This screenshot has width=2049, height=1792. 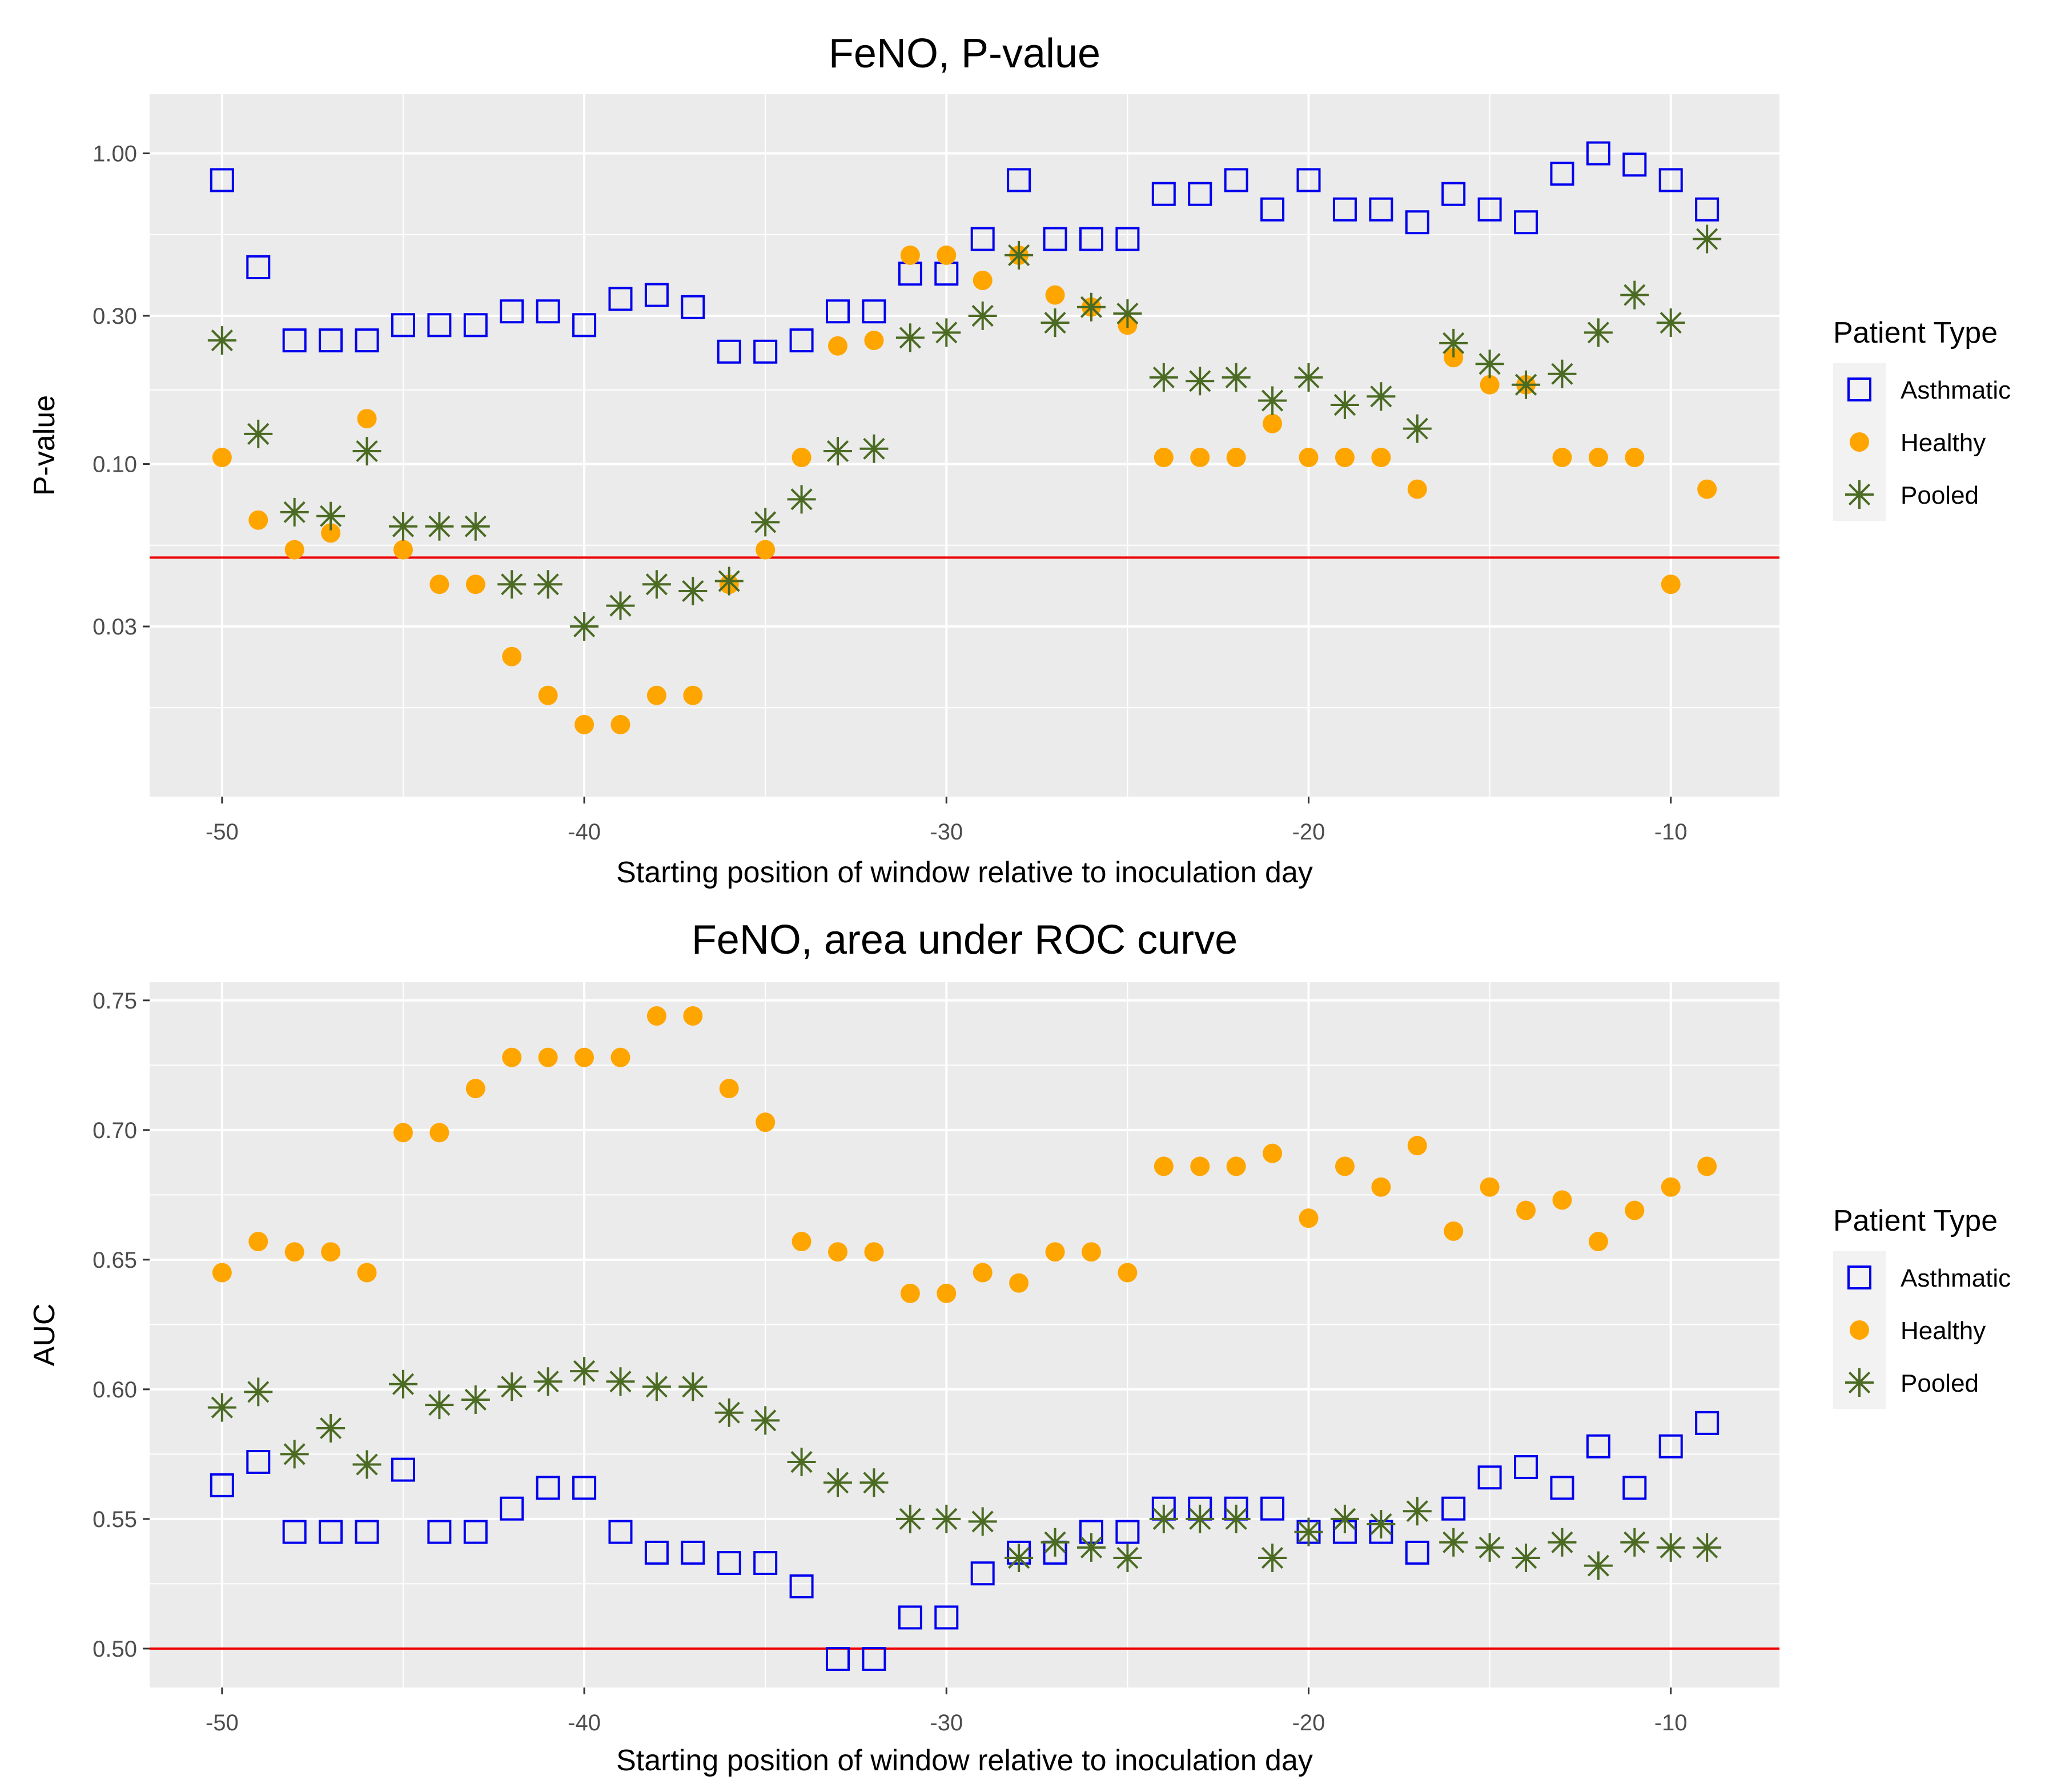 What do you see at coordinates (115, 1001) in the screenshot?
I see `y-tick-label: 0.75` at bounding box center [115, 1001].